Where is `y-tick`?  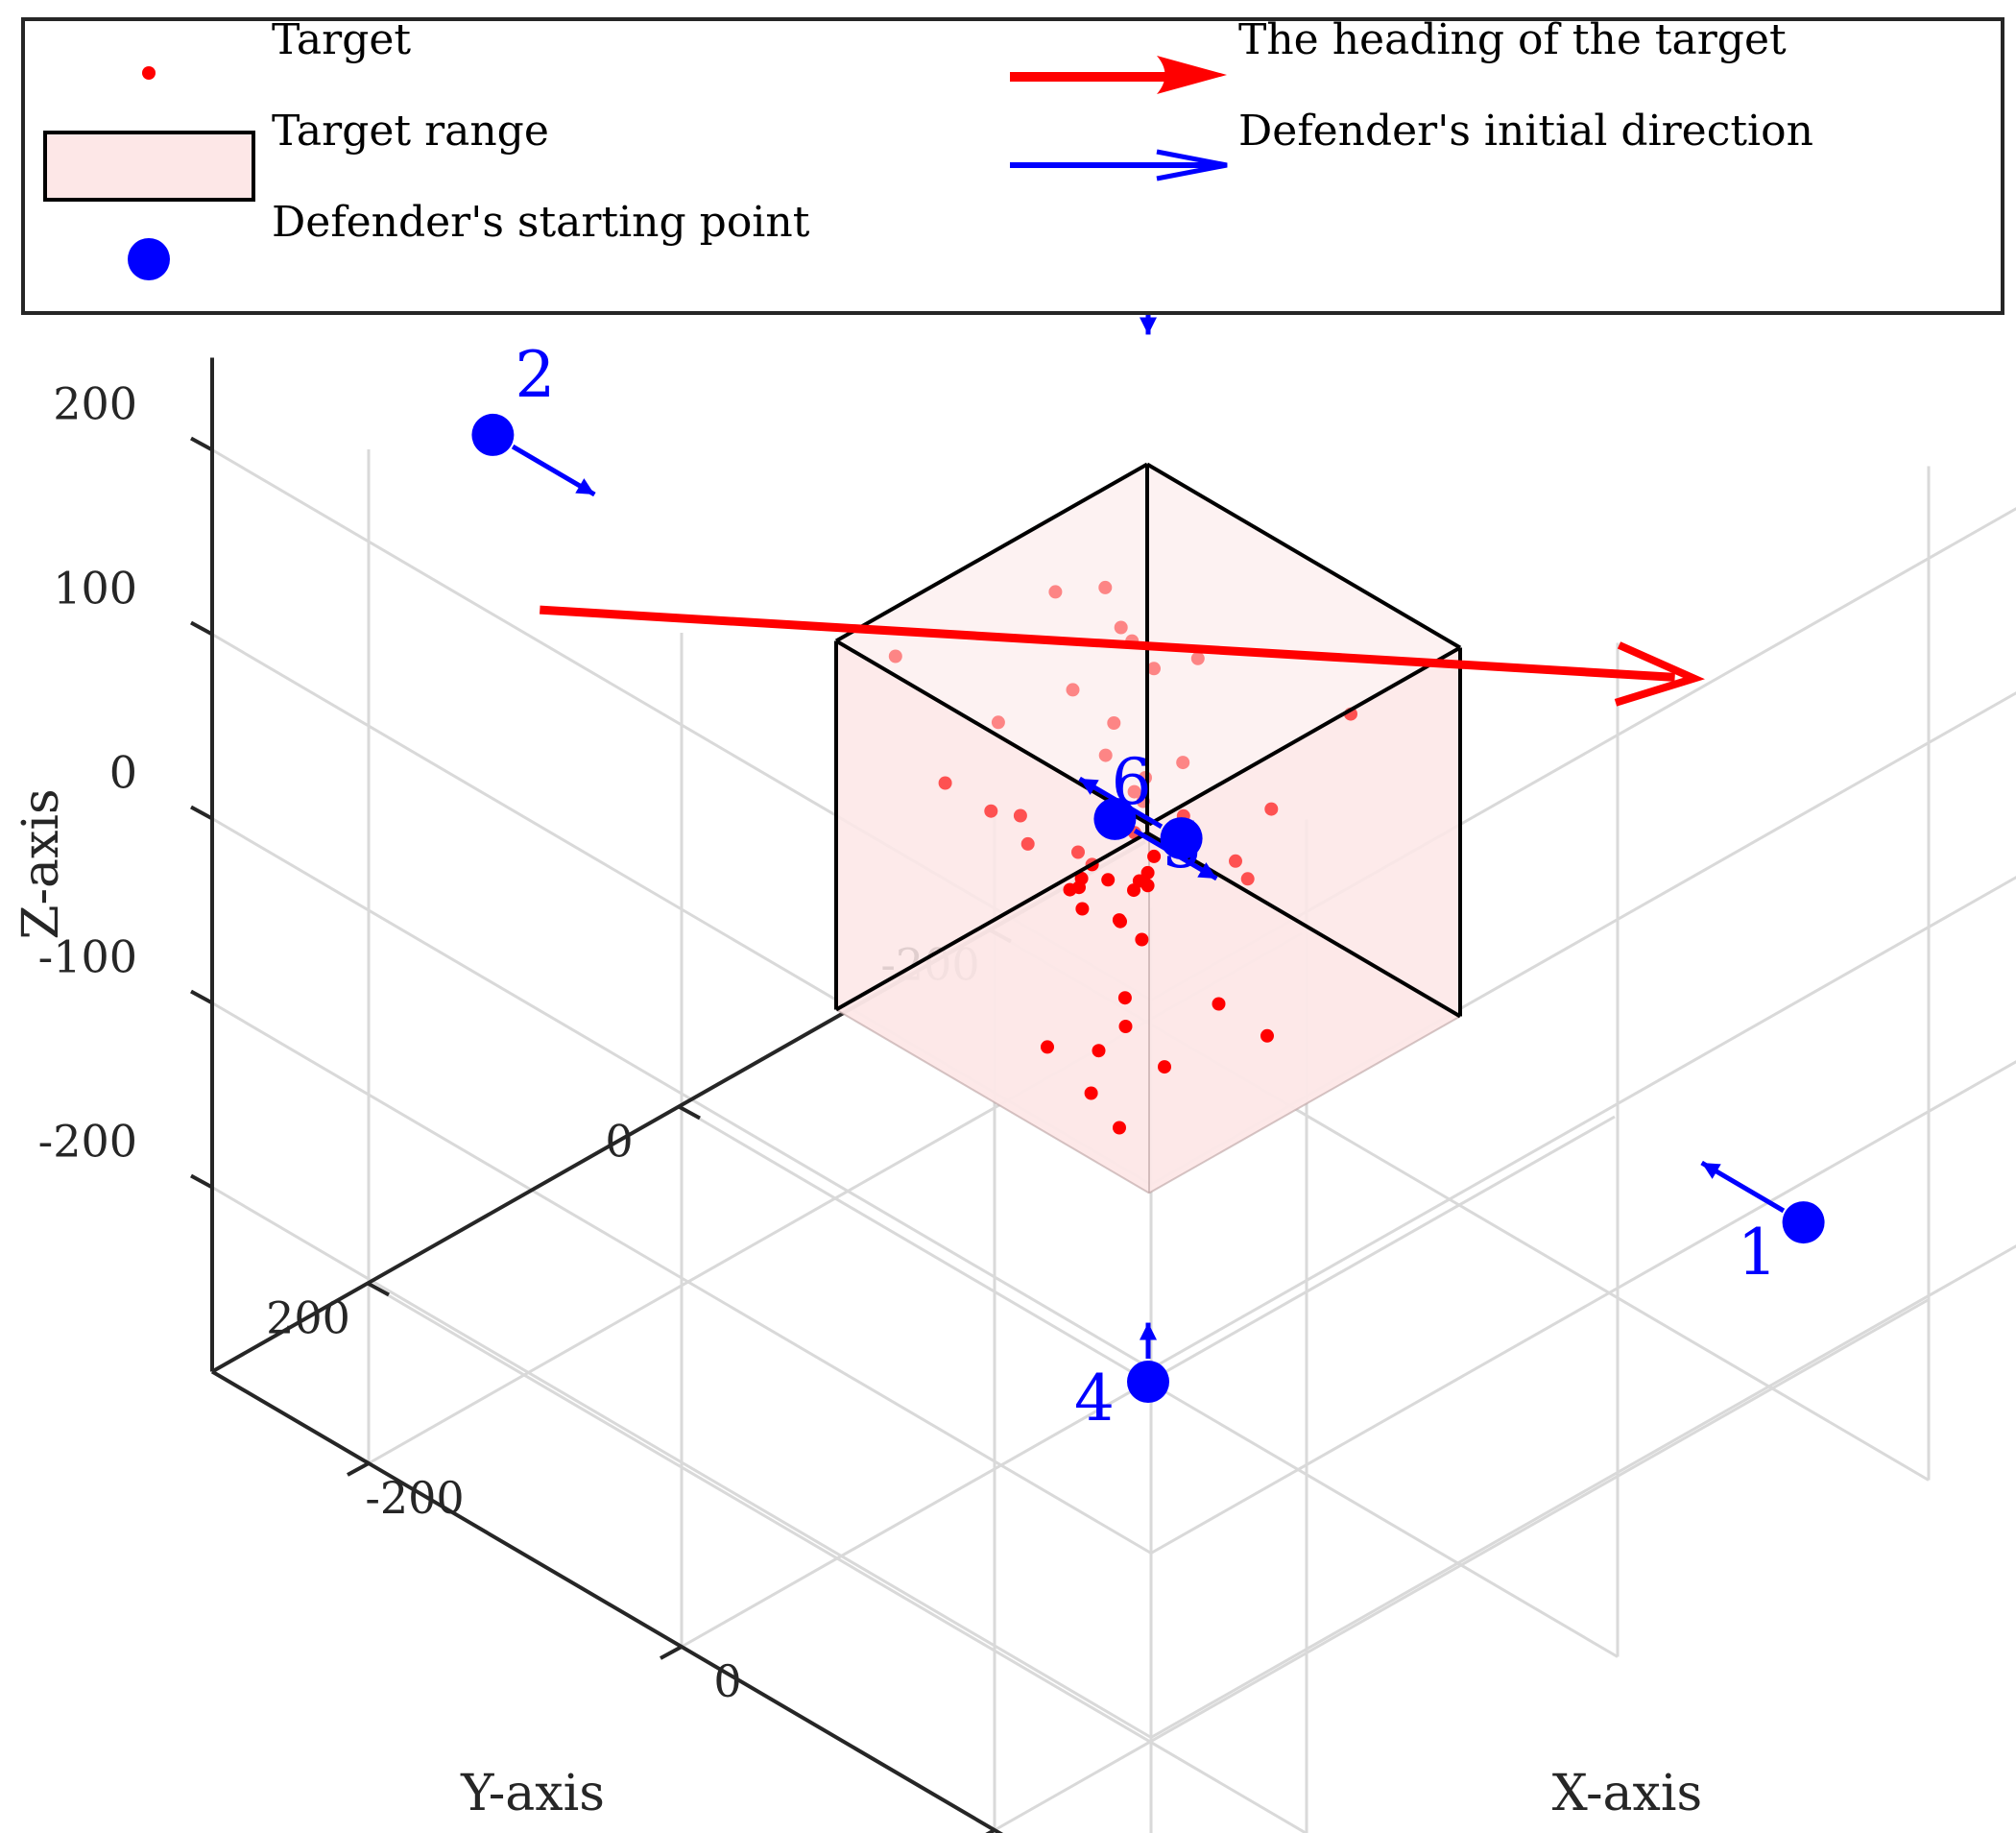
y-tick is located at coordinates (689, 1112).